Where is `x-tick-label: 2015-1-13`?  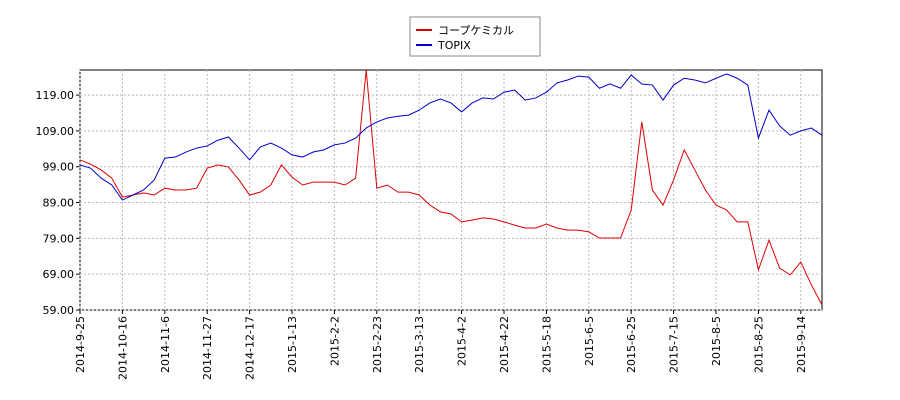
x-tick-label: 2015-1-13 is located at coordinates (292, 344).